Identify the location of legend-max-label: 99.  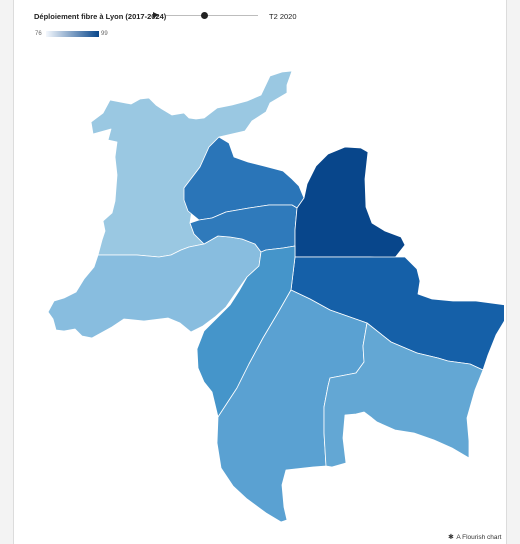
(104, 34).